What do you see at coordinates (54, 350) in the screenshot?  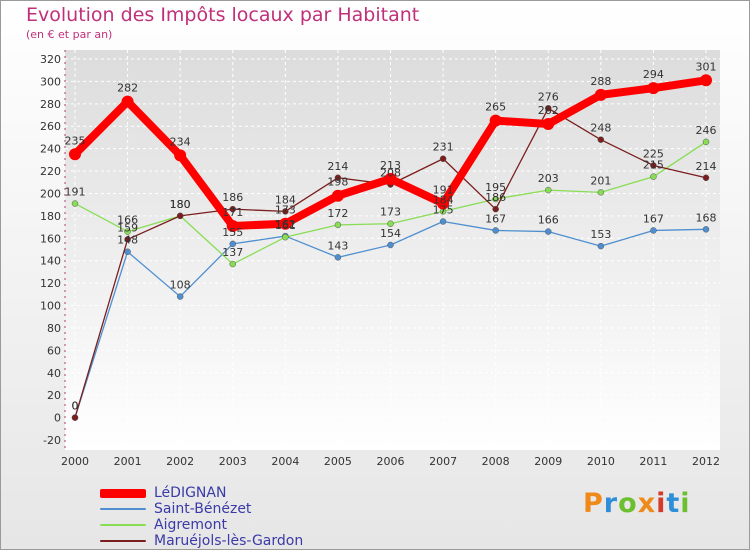 I see `y-tick-label: 60` at bounding box center [54, 350].